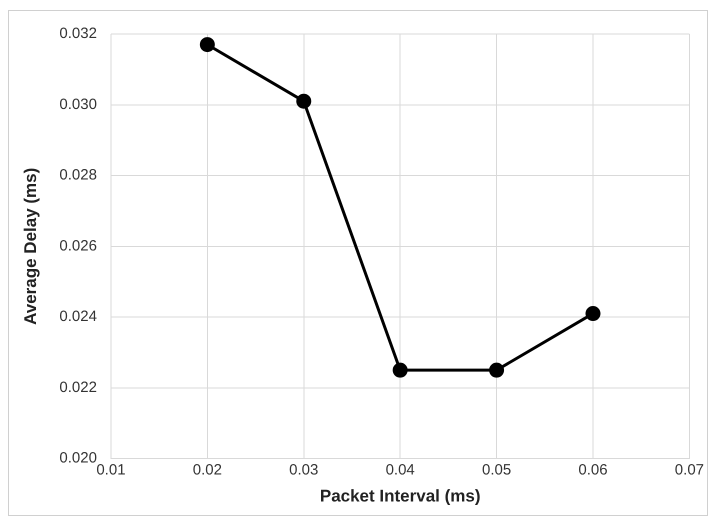 The image size is (721, 518). I want to click on x-tick-label: 0.06, so click(593, 470).